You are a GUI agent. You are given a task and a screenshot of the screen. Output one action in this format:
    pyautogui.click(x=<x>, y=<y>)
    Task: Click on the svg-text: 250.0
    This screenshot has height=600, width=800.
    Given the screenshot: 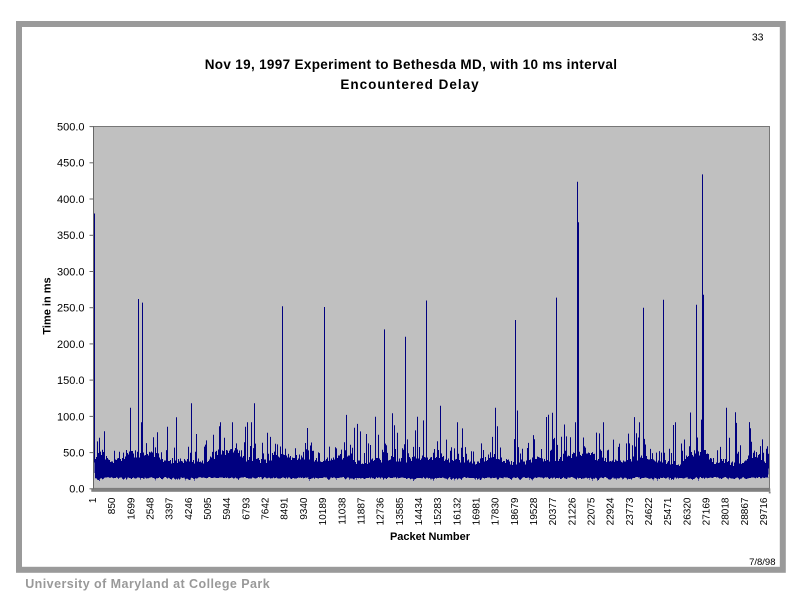 What is the action you would take?
    pyautogui.click(x=71, y=309)
    